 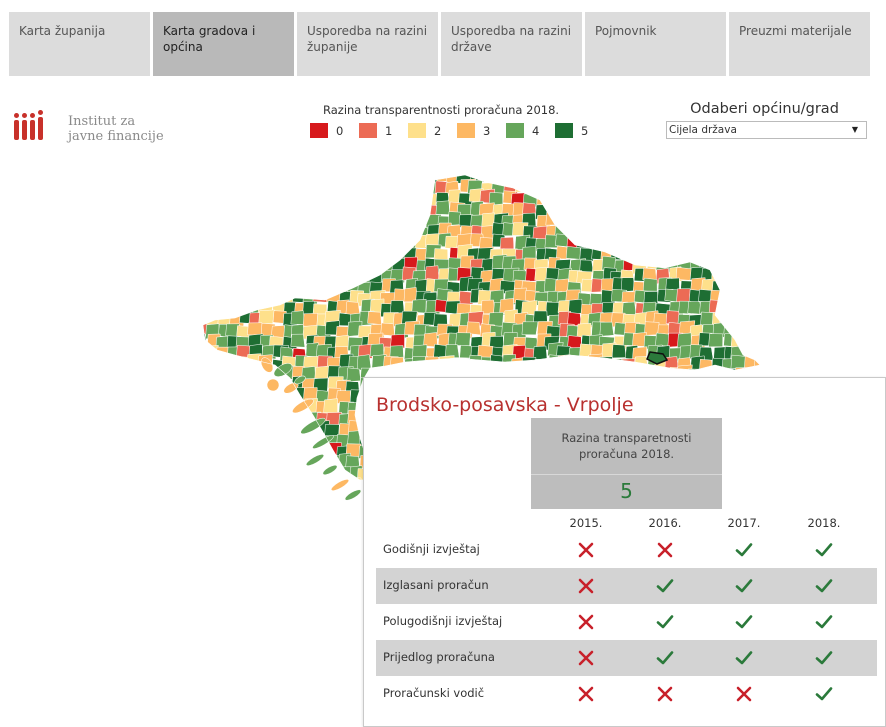 What do you see at coordinates (436, 585) in the screenshot?
I see `row-label: Izglasani proračun` at bounding box center [436, 585].